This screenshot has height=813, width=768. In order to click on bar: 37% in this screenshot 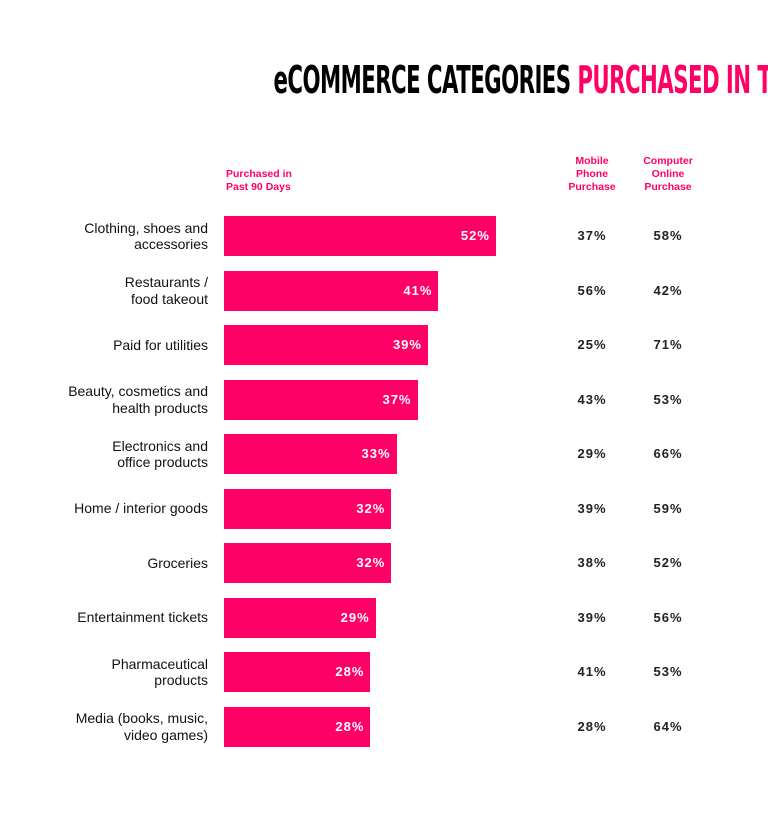, I will do `click(321, 399)`.